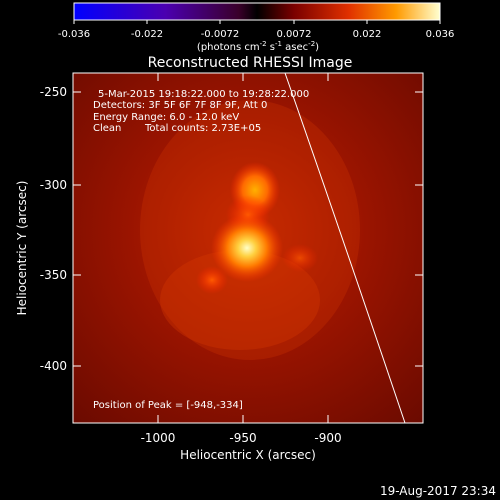 The width and height of the screenshot is (500, 500). What do you see at coordinates (203, 94) in the screenshot?
I see `info-time-range: 5-Mar-2015 19:18:22.000 to 19:28:22.000` at bounding box center [203, 94].